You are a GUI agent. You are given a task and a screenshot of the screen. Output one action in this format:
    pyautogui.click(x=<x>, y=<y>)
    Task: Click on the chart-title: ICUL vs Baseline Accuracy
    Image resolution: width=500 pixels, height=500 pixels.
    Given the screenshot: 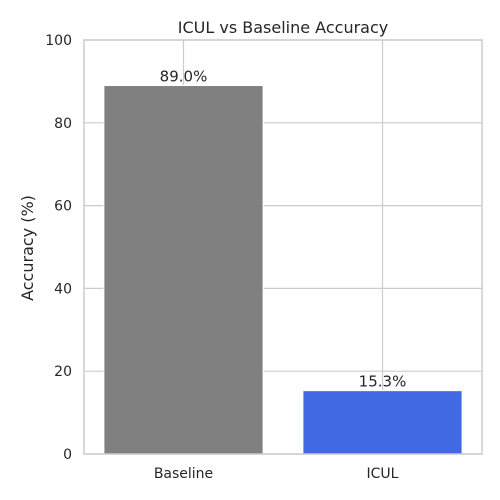 What is the action you would take?
    pyautogui.click(x=283, y=27)
    